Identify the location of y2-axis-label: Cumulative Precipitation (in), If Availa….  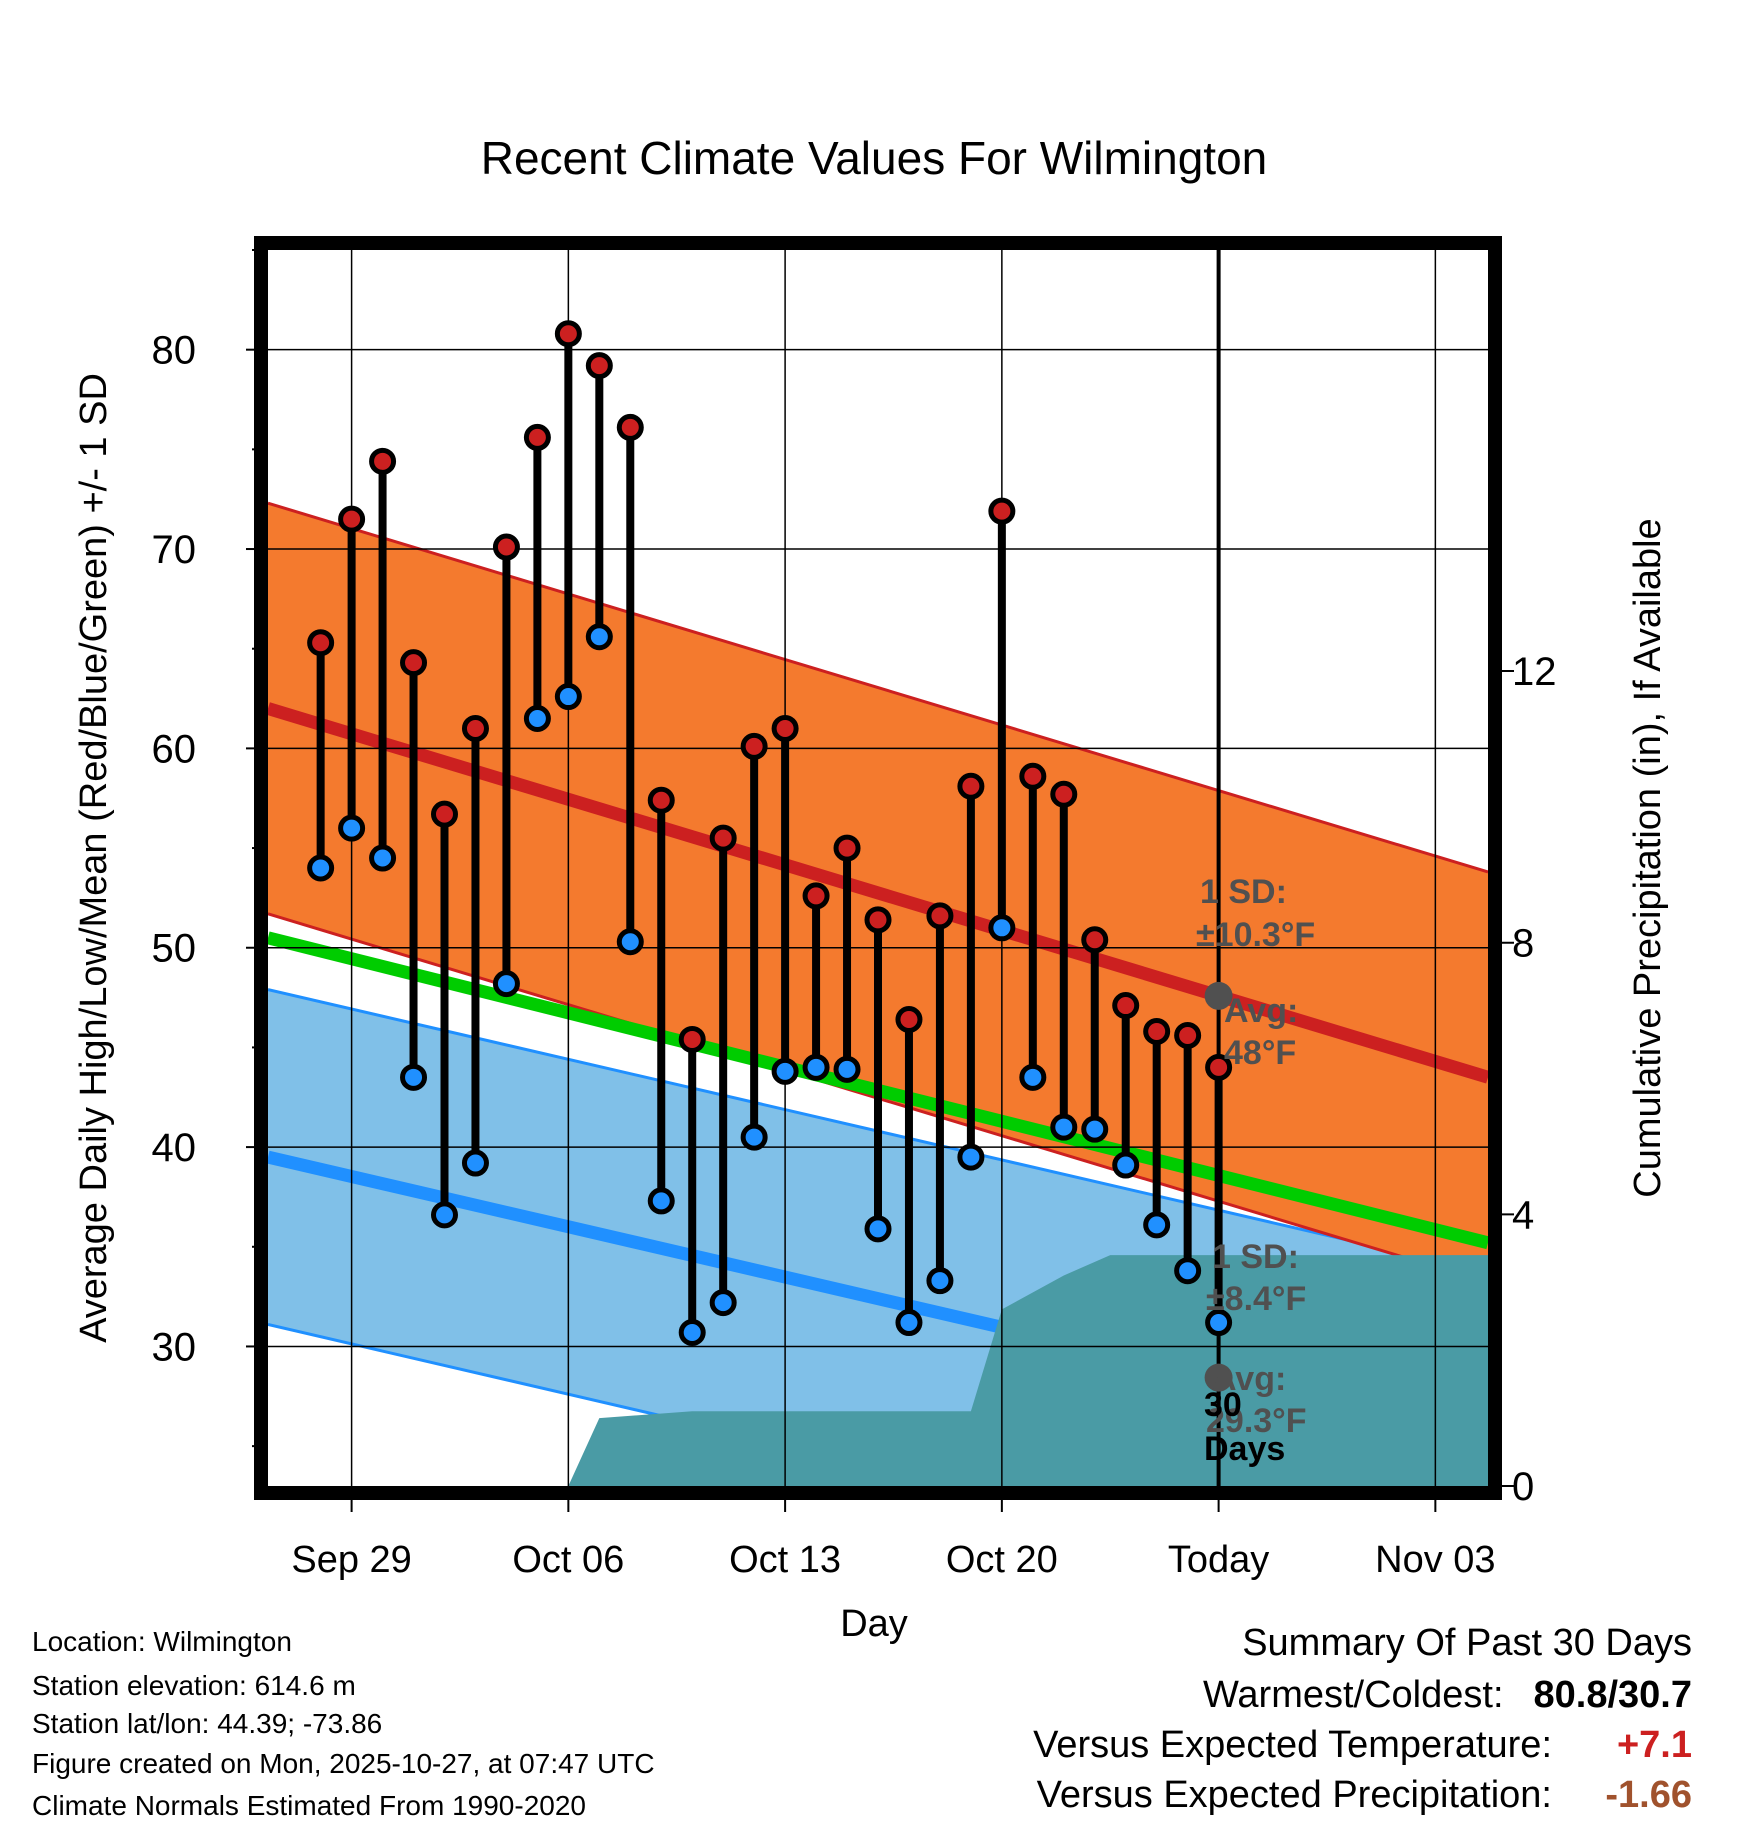
(1648, 857).